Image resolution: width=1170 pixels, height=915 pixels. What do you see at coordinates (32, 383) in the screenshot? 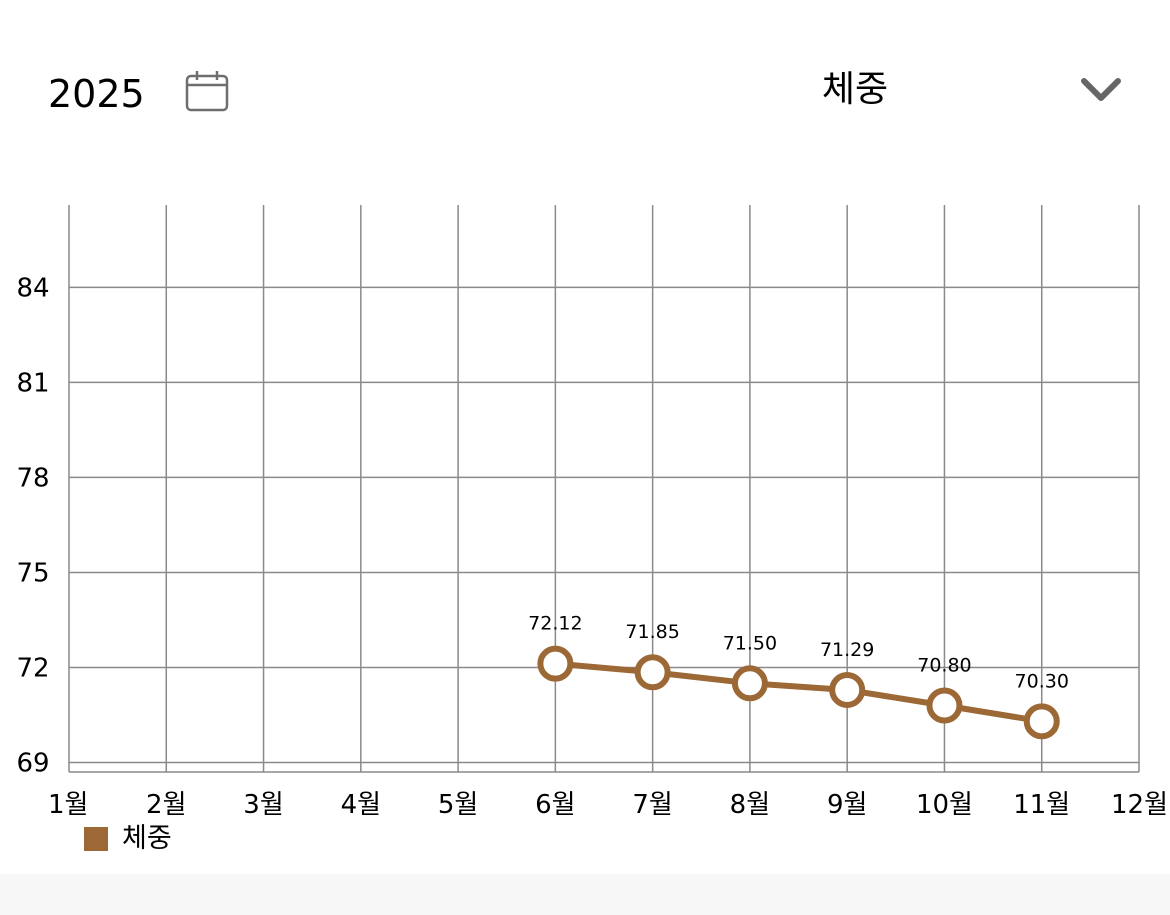
I see `y-tick-label: 81` at bounding box center [32, 383].